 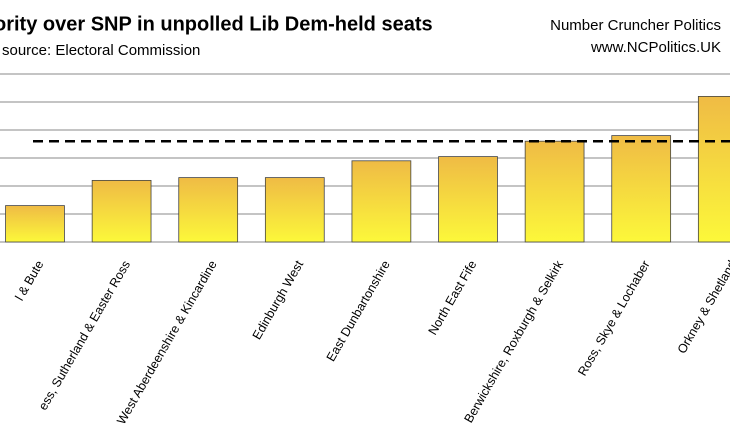 I want to click on chart-subtitle: source: Electoral Commission, so click(x=101, y=50).